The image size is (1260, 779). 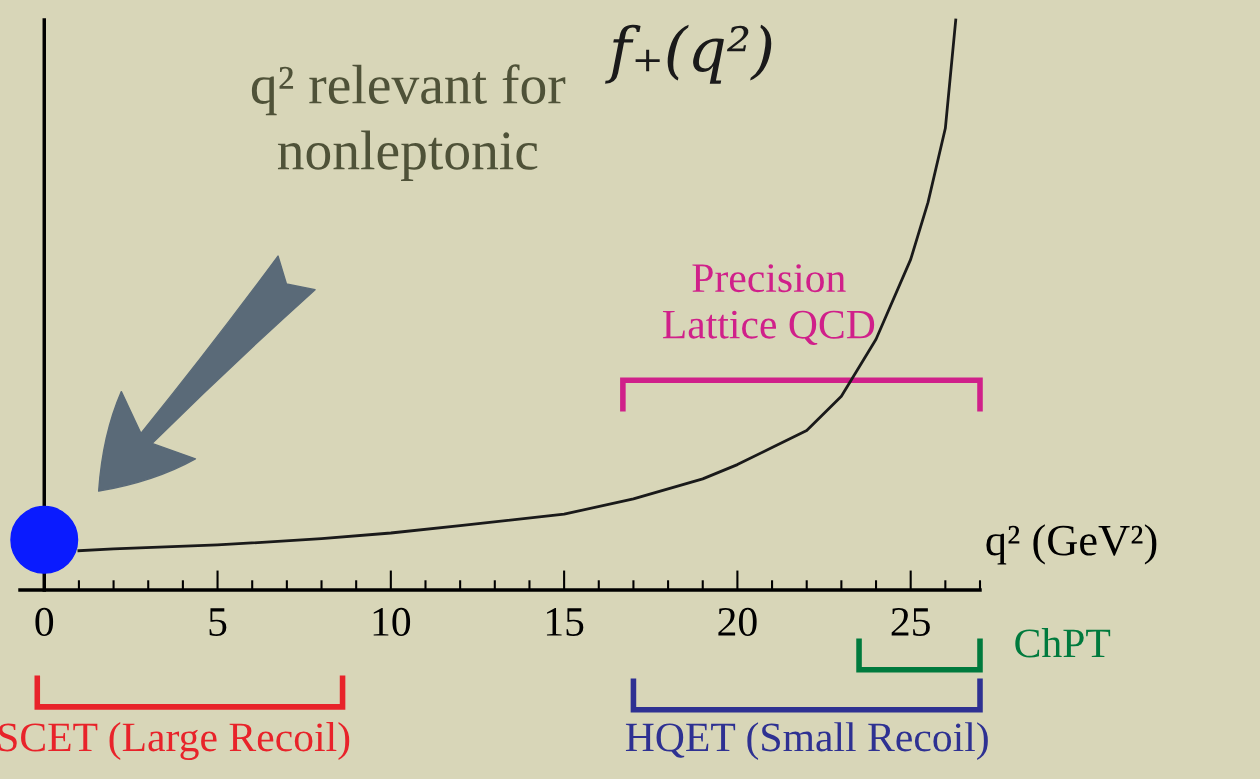 What do you see at coordinates (806, 741) in the screenshot?
I see `text: HQET (Small Recoil)` at bounding box center [806, 741].